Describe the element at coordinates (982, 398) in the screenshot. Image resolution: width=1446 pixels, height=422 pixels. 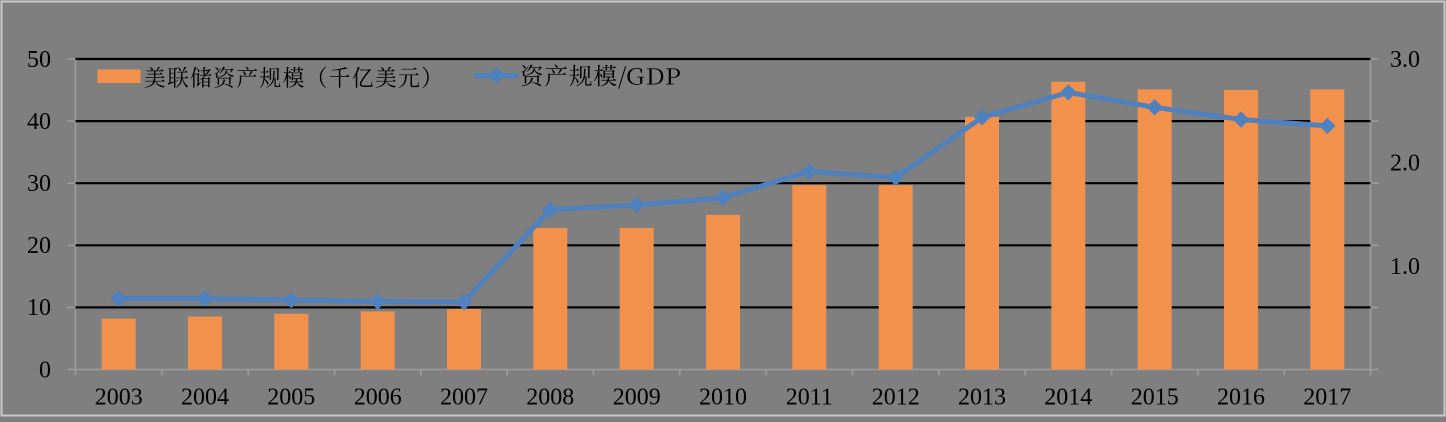
I see `svg-text: 2013` at that location.